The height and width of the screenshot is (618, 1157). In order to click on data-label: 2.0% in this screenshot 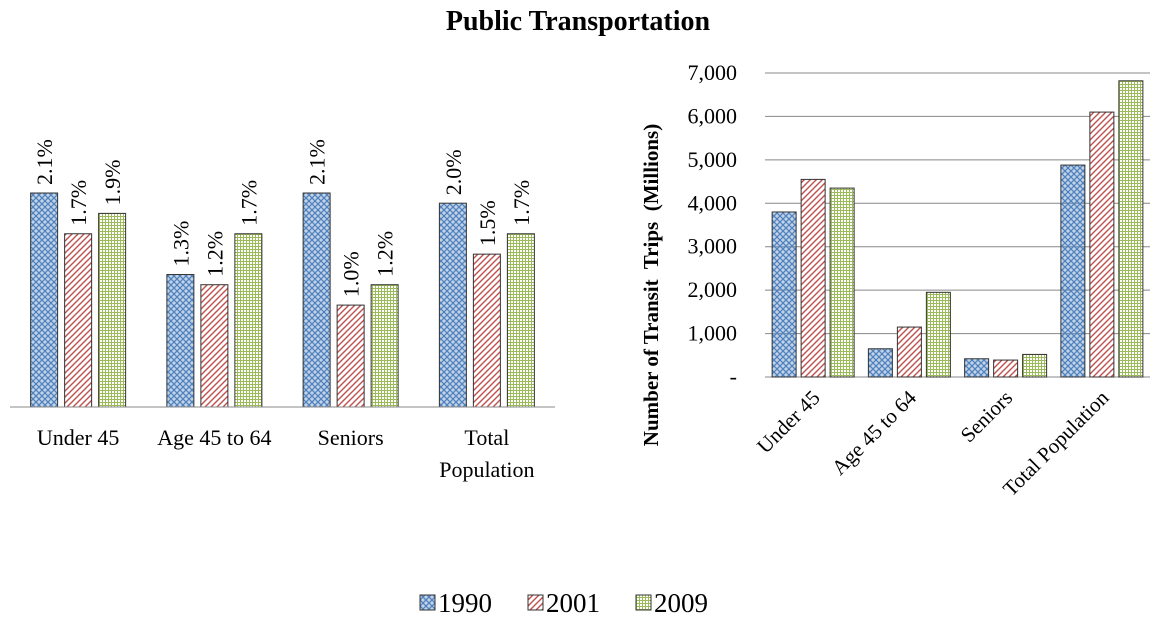, I will do `click(453, 172)`.